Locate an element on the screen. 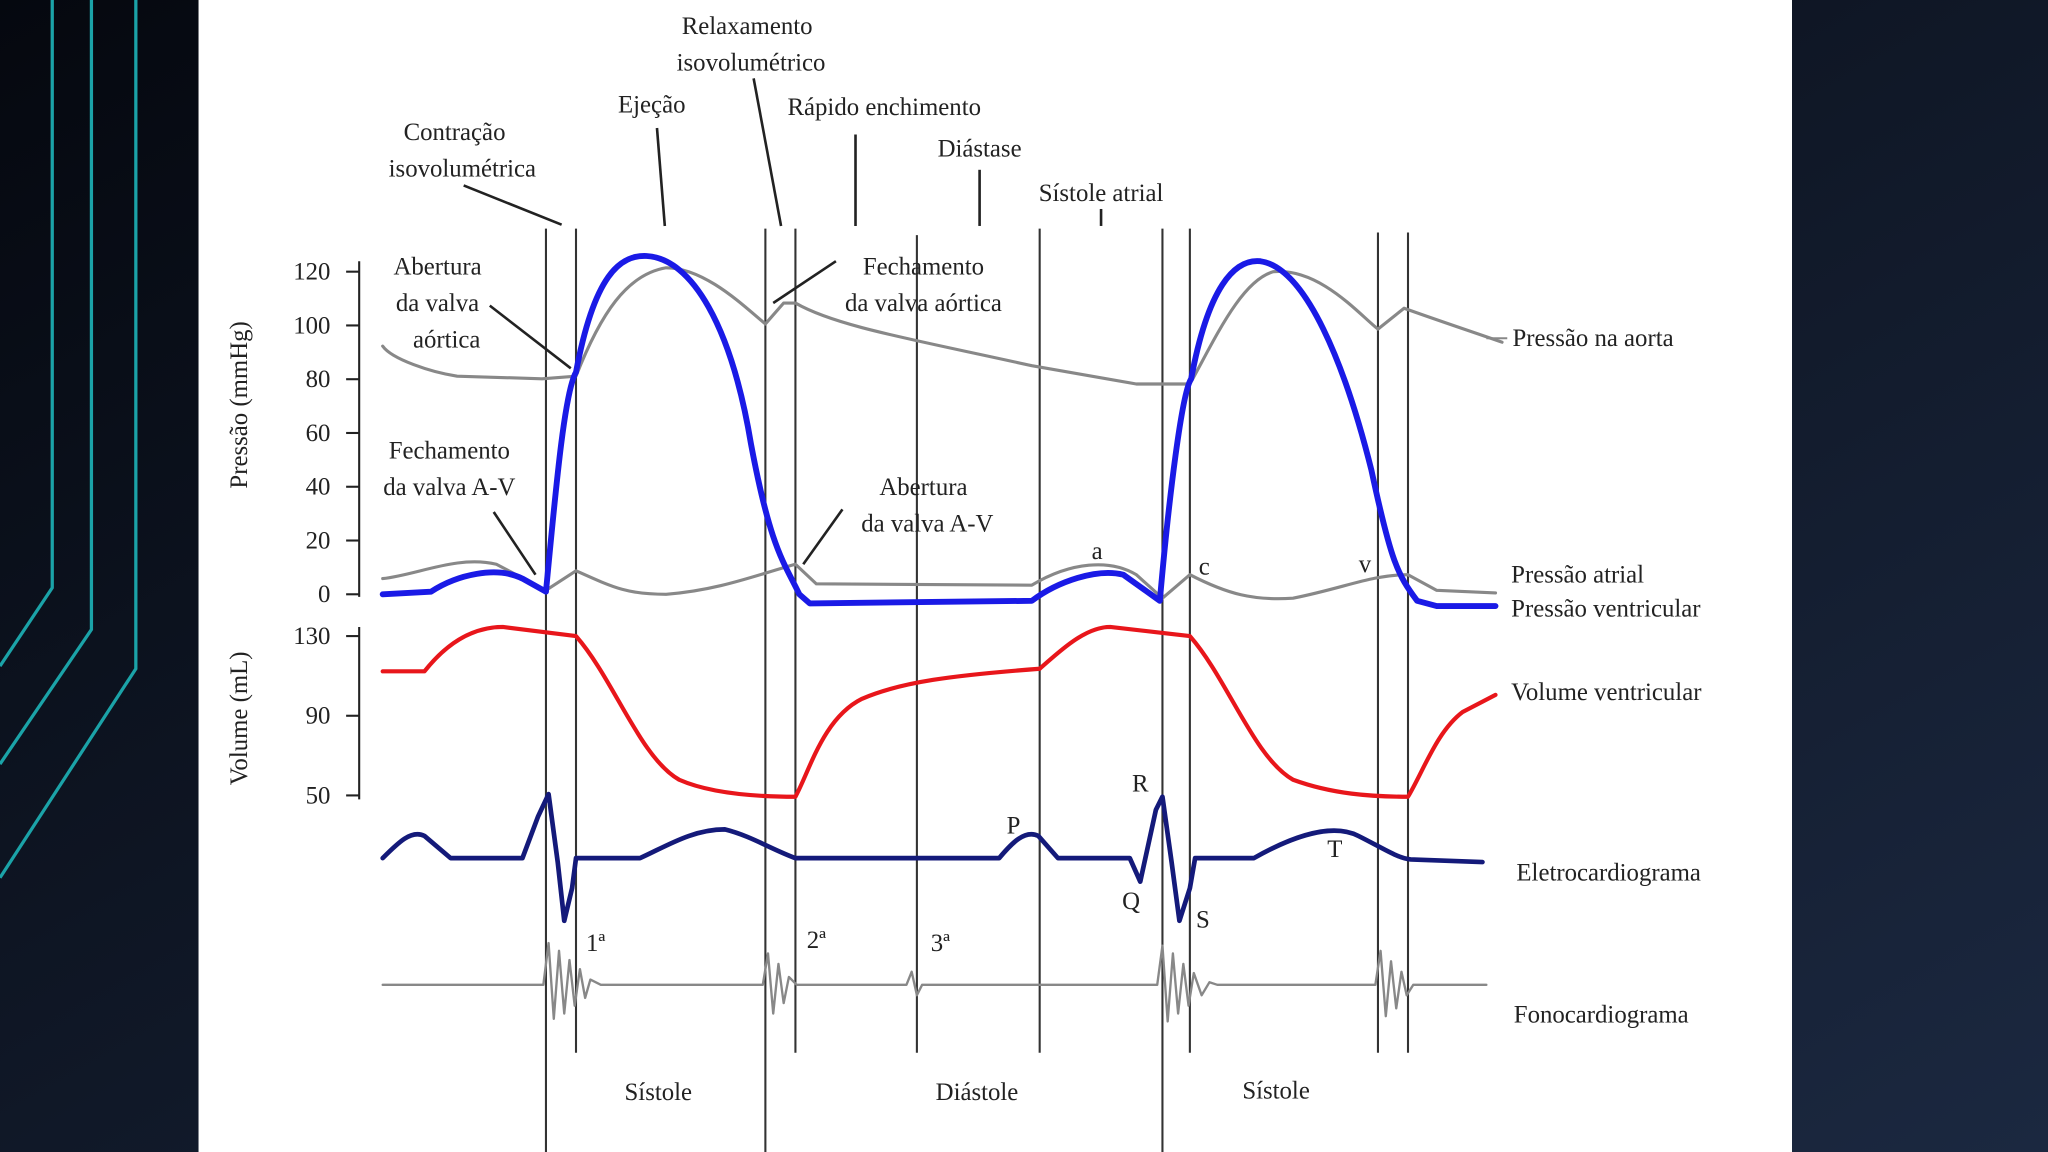 The image size is (2048, 1152). event-label: da valva is located at coordinates (437, 303).